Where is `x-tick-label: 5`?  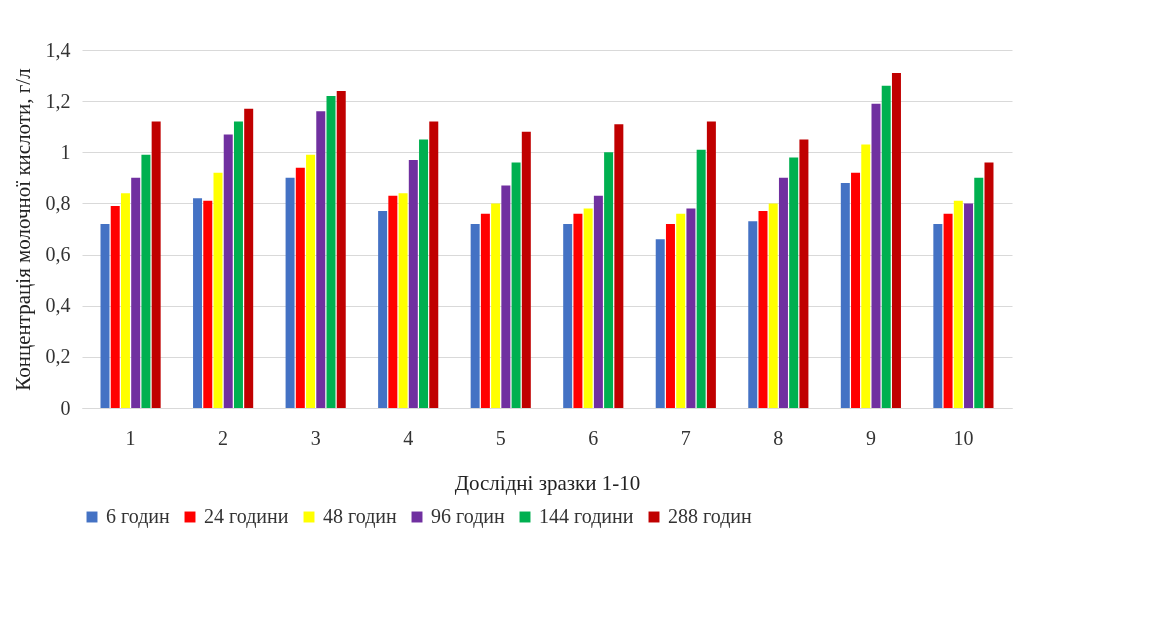
x-tick-label: 5 is located at coordinates (500, 437).